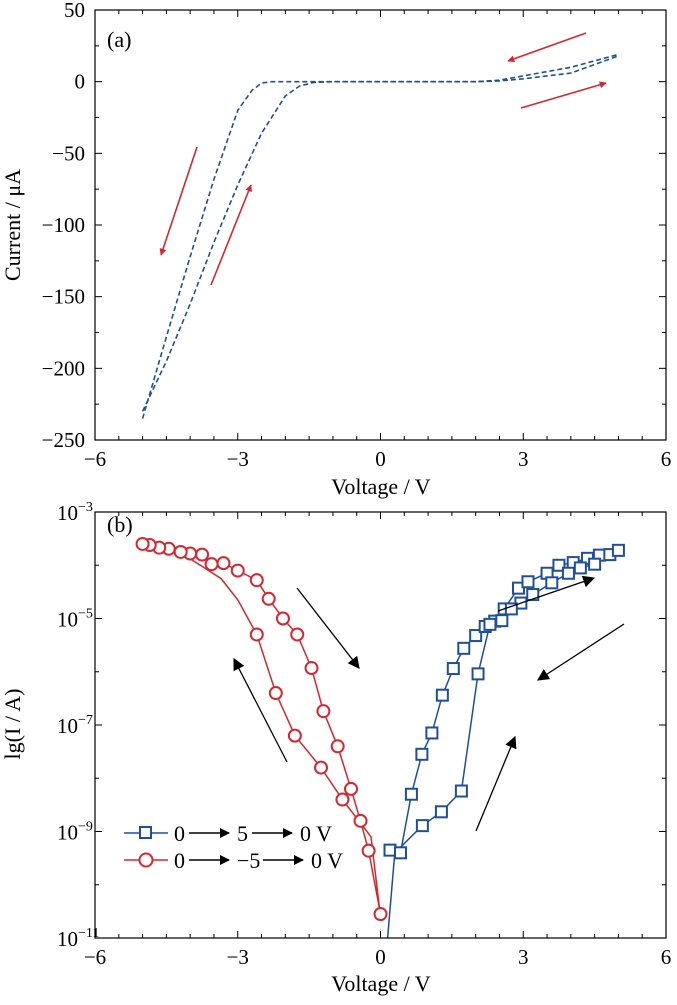  I want to click on arrow-blue-branch-up, so click(496, 783).